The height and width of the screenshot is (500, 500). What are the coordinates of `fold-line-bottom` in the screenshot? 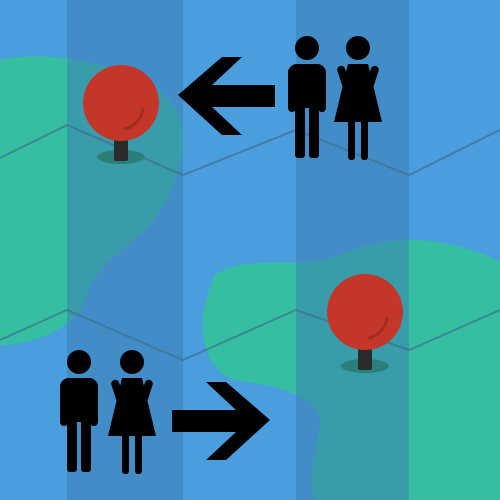 It's located at (250, 335).